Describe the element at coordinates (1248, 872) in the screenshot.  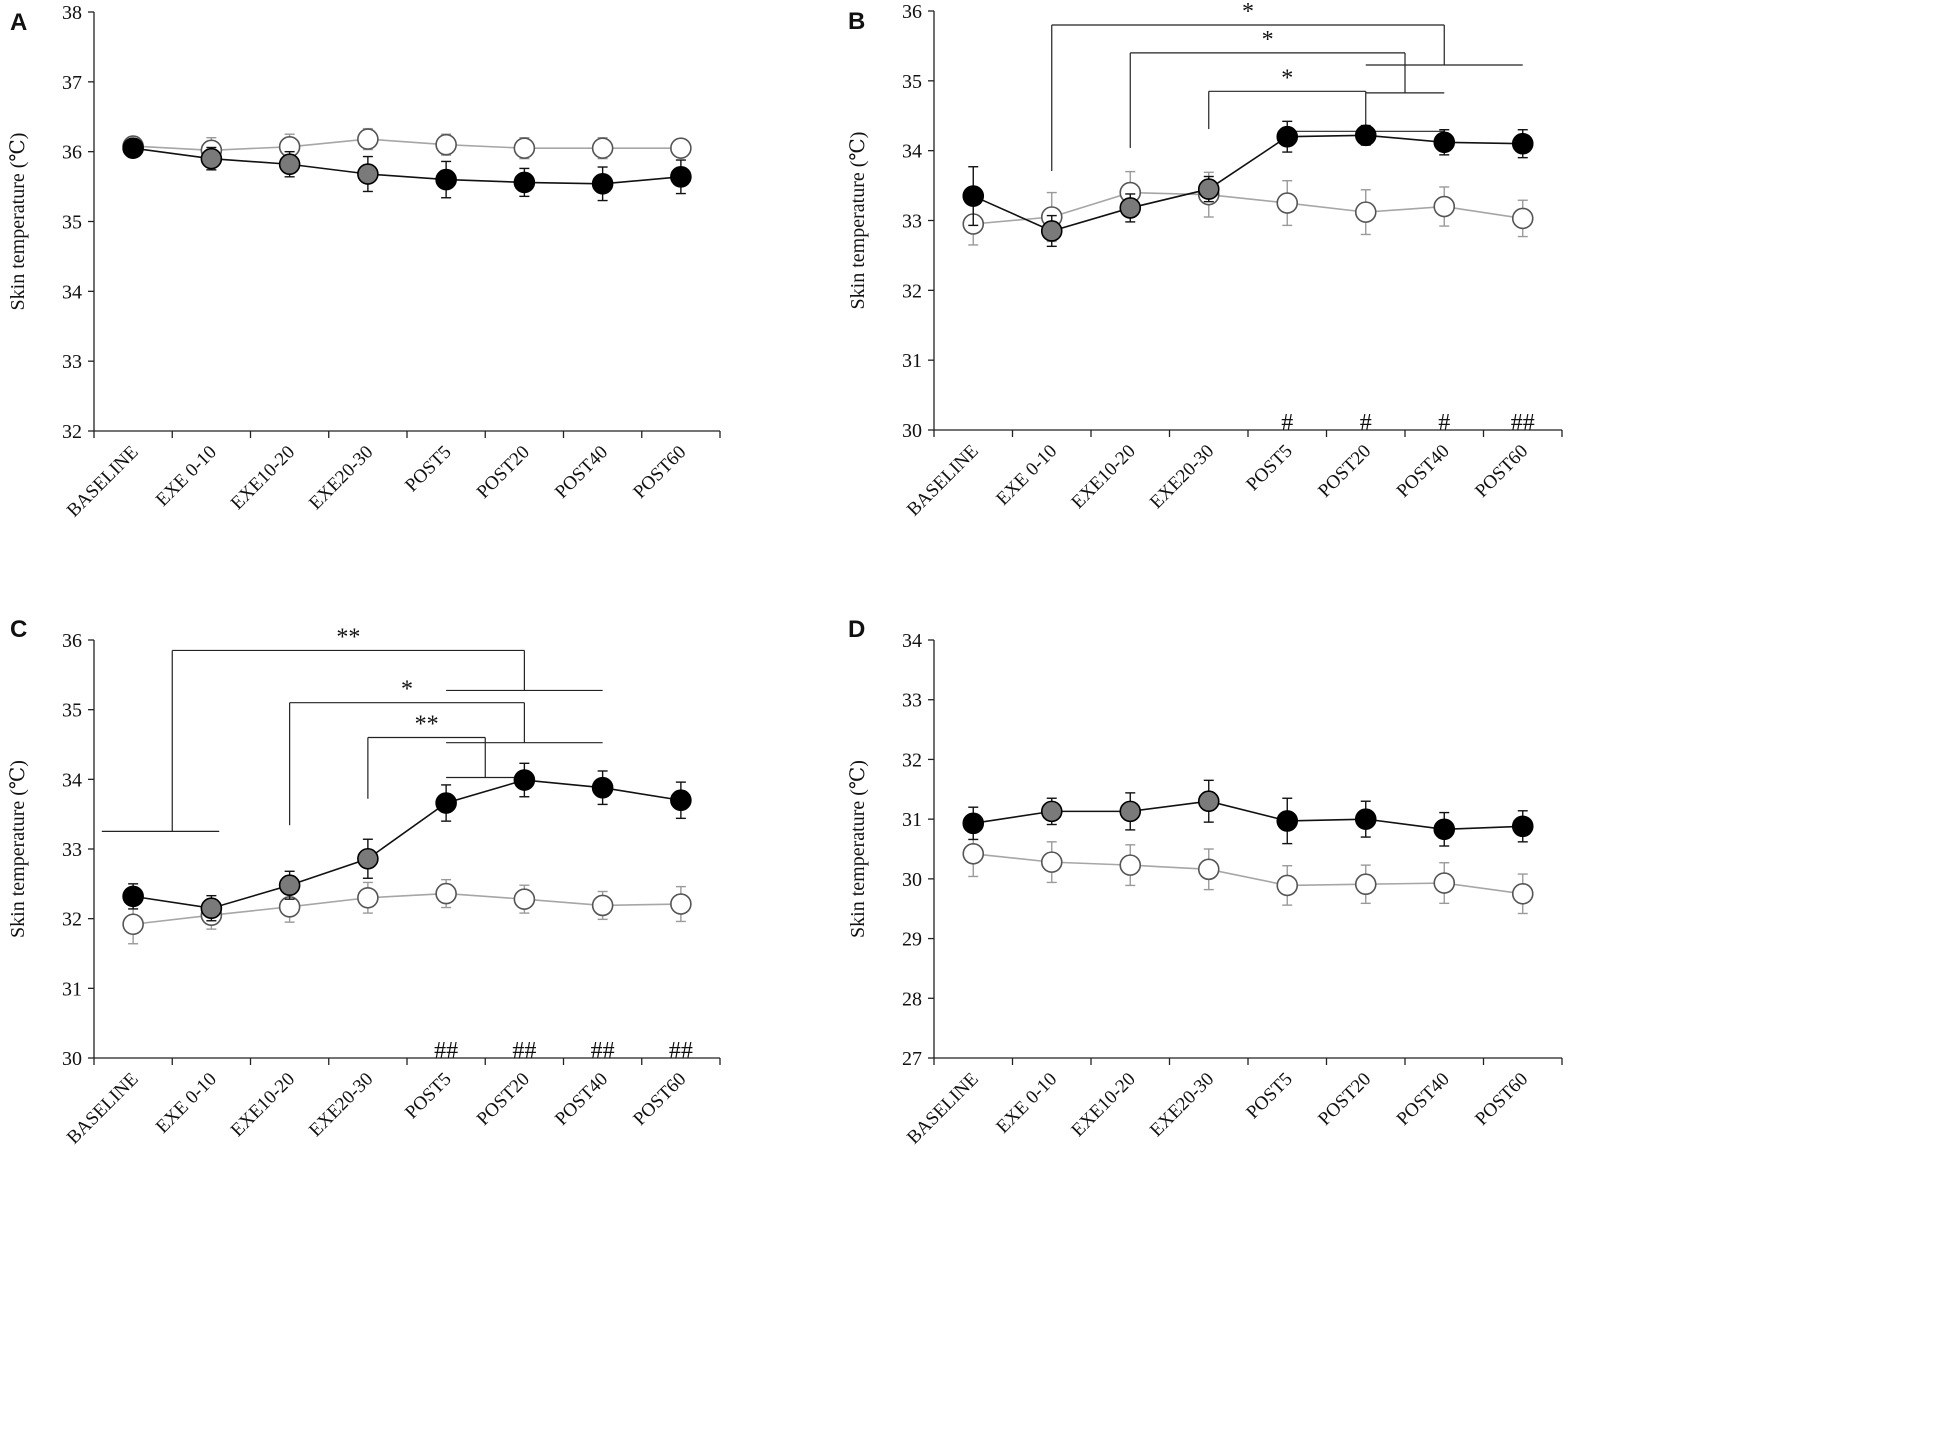
I see `series-control` at that location.